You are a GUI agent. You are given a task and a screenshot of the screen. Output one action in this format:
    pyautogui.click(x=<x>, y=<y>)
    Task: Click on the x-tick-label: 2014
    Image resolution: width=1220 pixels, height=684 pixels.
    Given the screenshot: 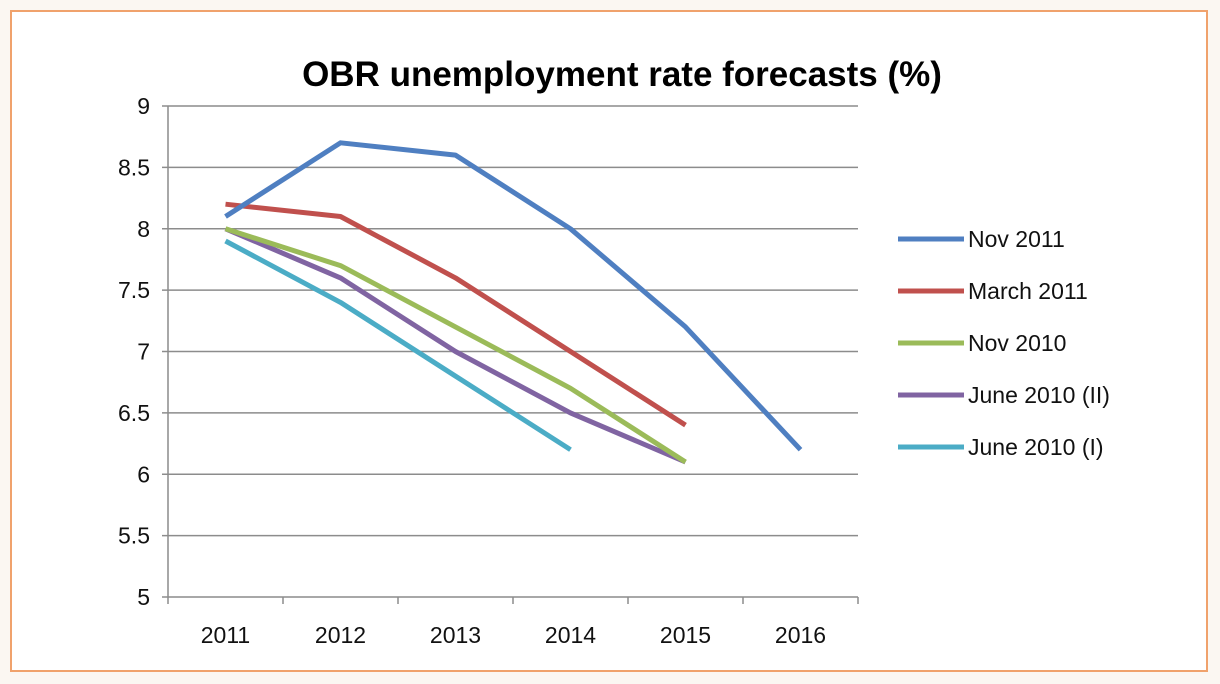 What is the action you would take?
    pyautogui.click(x=570, y=635)
    